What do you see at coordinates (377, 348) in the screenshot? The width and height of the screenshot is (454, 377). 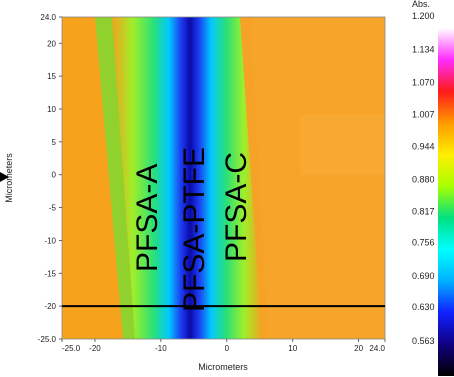 I see `x-tick-label: 24.0` at bounding box center [377, 348].